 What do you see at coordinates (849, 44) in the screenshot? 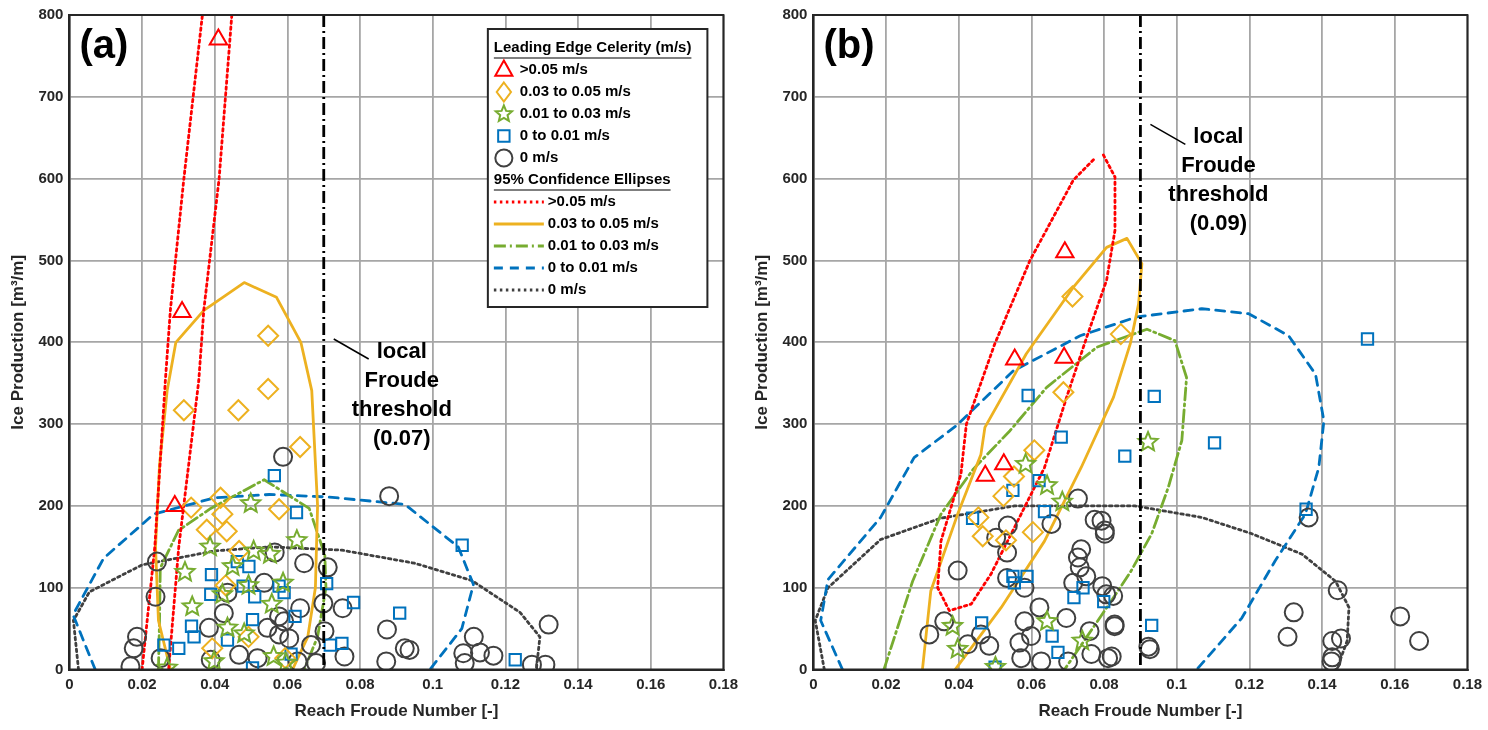
I see `chart-title: (b)` at bounding box center [849, 44].